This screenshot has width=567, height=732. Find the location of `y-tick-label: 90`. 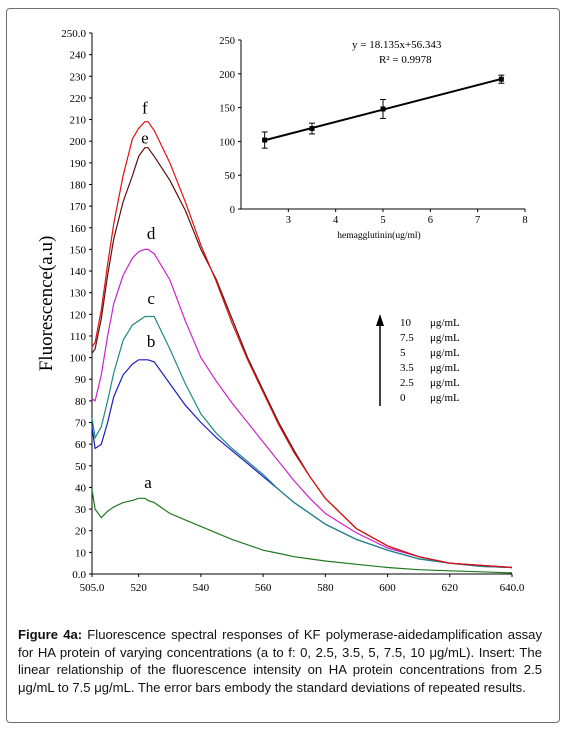

y-tick-label: 90 is located at coordinates (81, 380).